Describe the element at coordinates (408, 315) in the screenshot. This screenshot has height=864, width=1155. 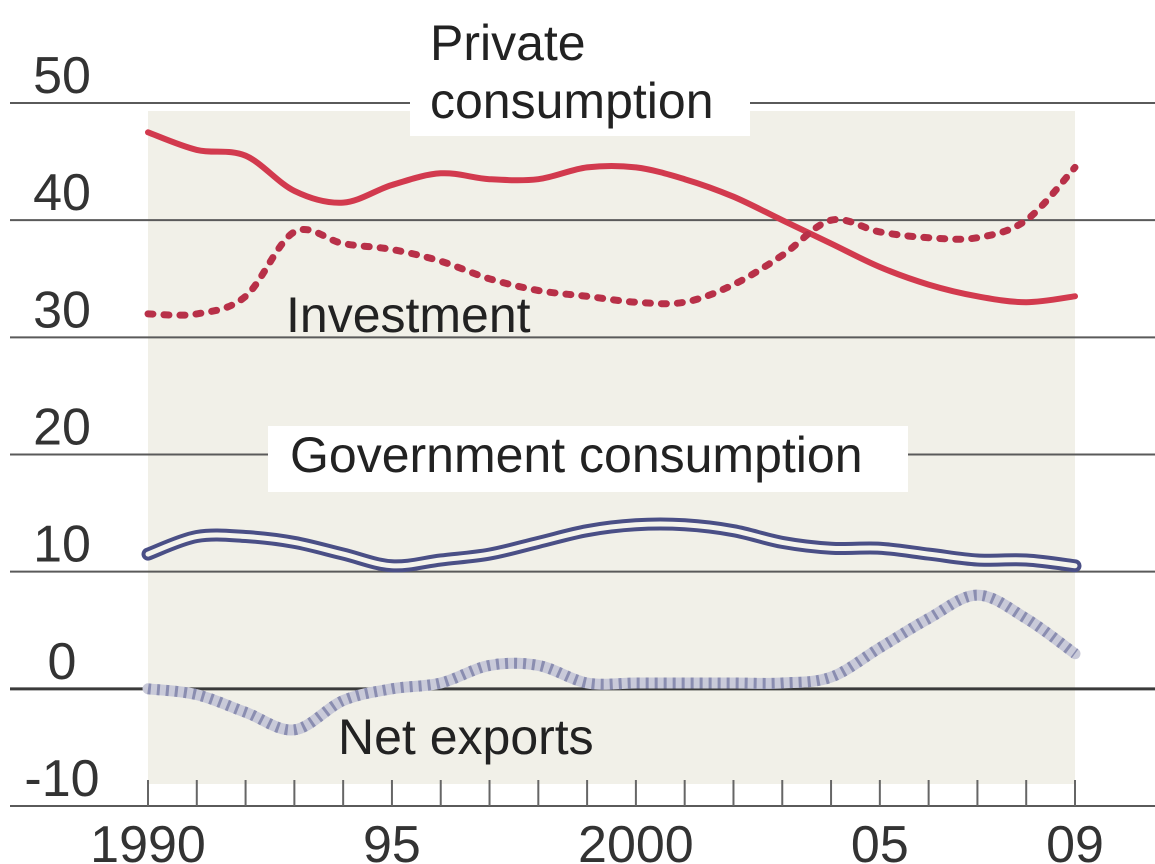
I see `series-label-investment: Investment` at that location.